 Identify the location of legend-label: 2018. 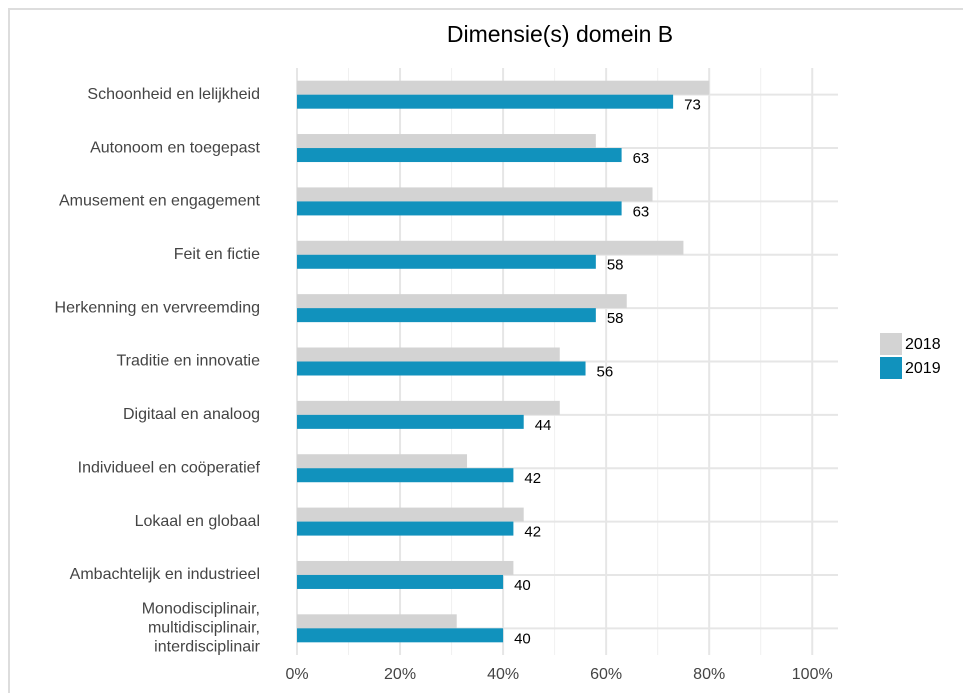
(923, 344).